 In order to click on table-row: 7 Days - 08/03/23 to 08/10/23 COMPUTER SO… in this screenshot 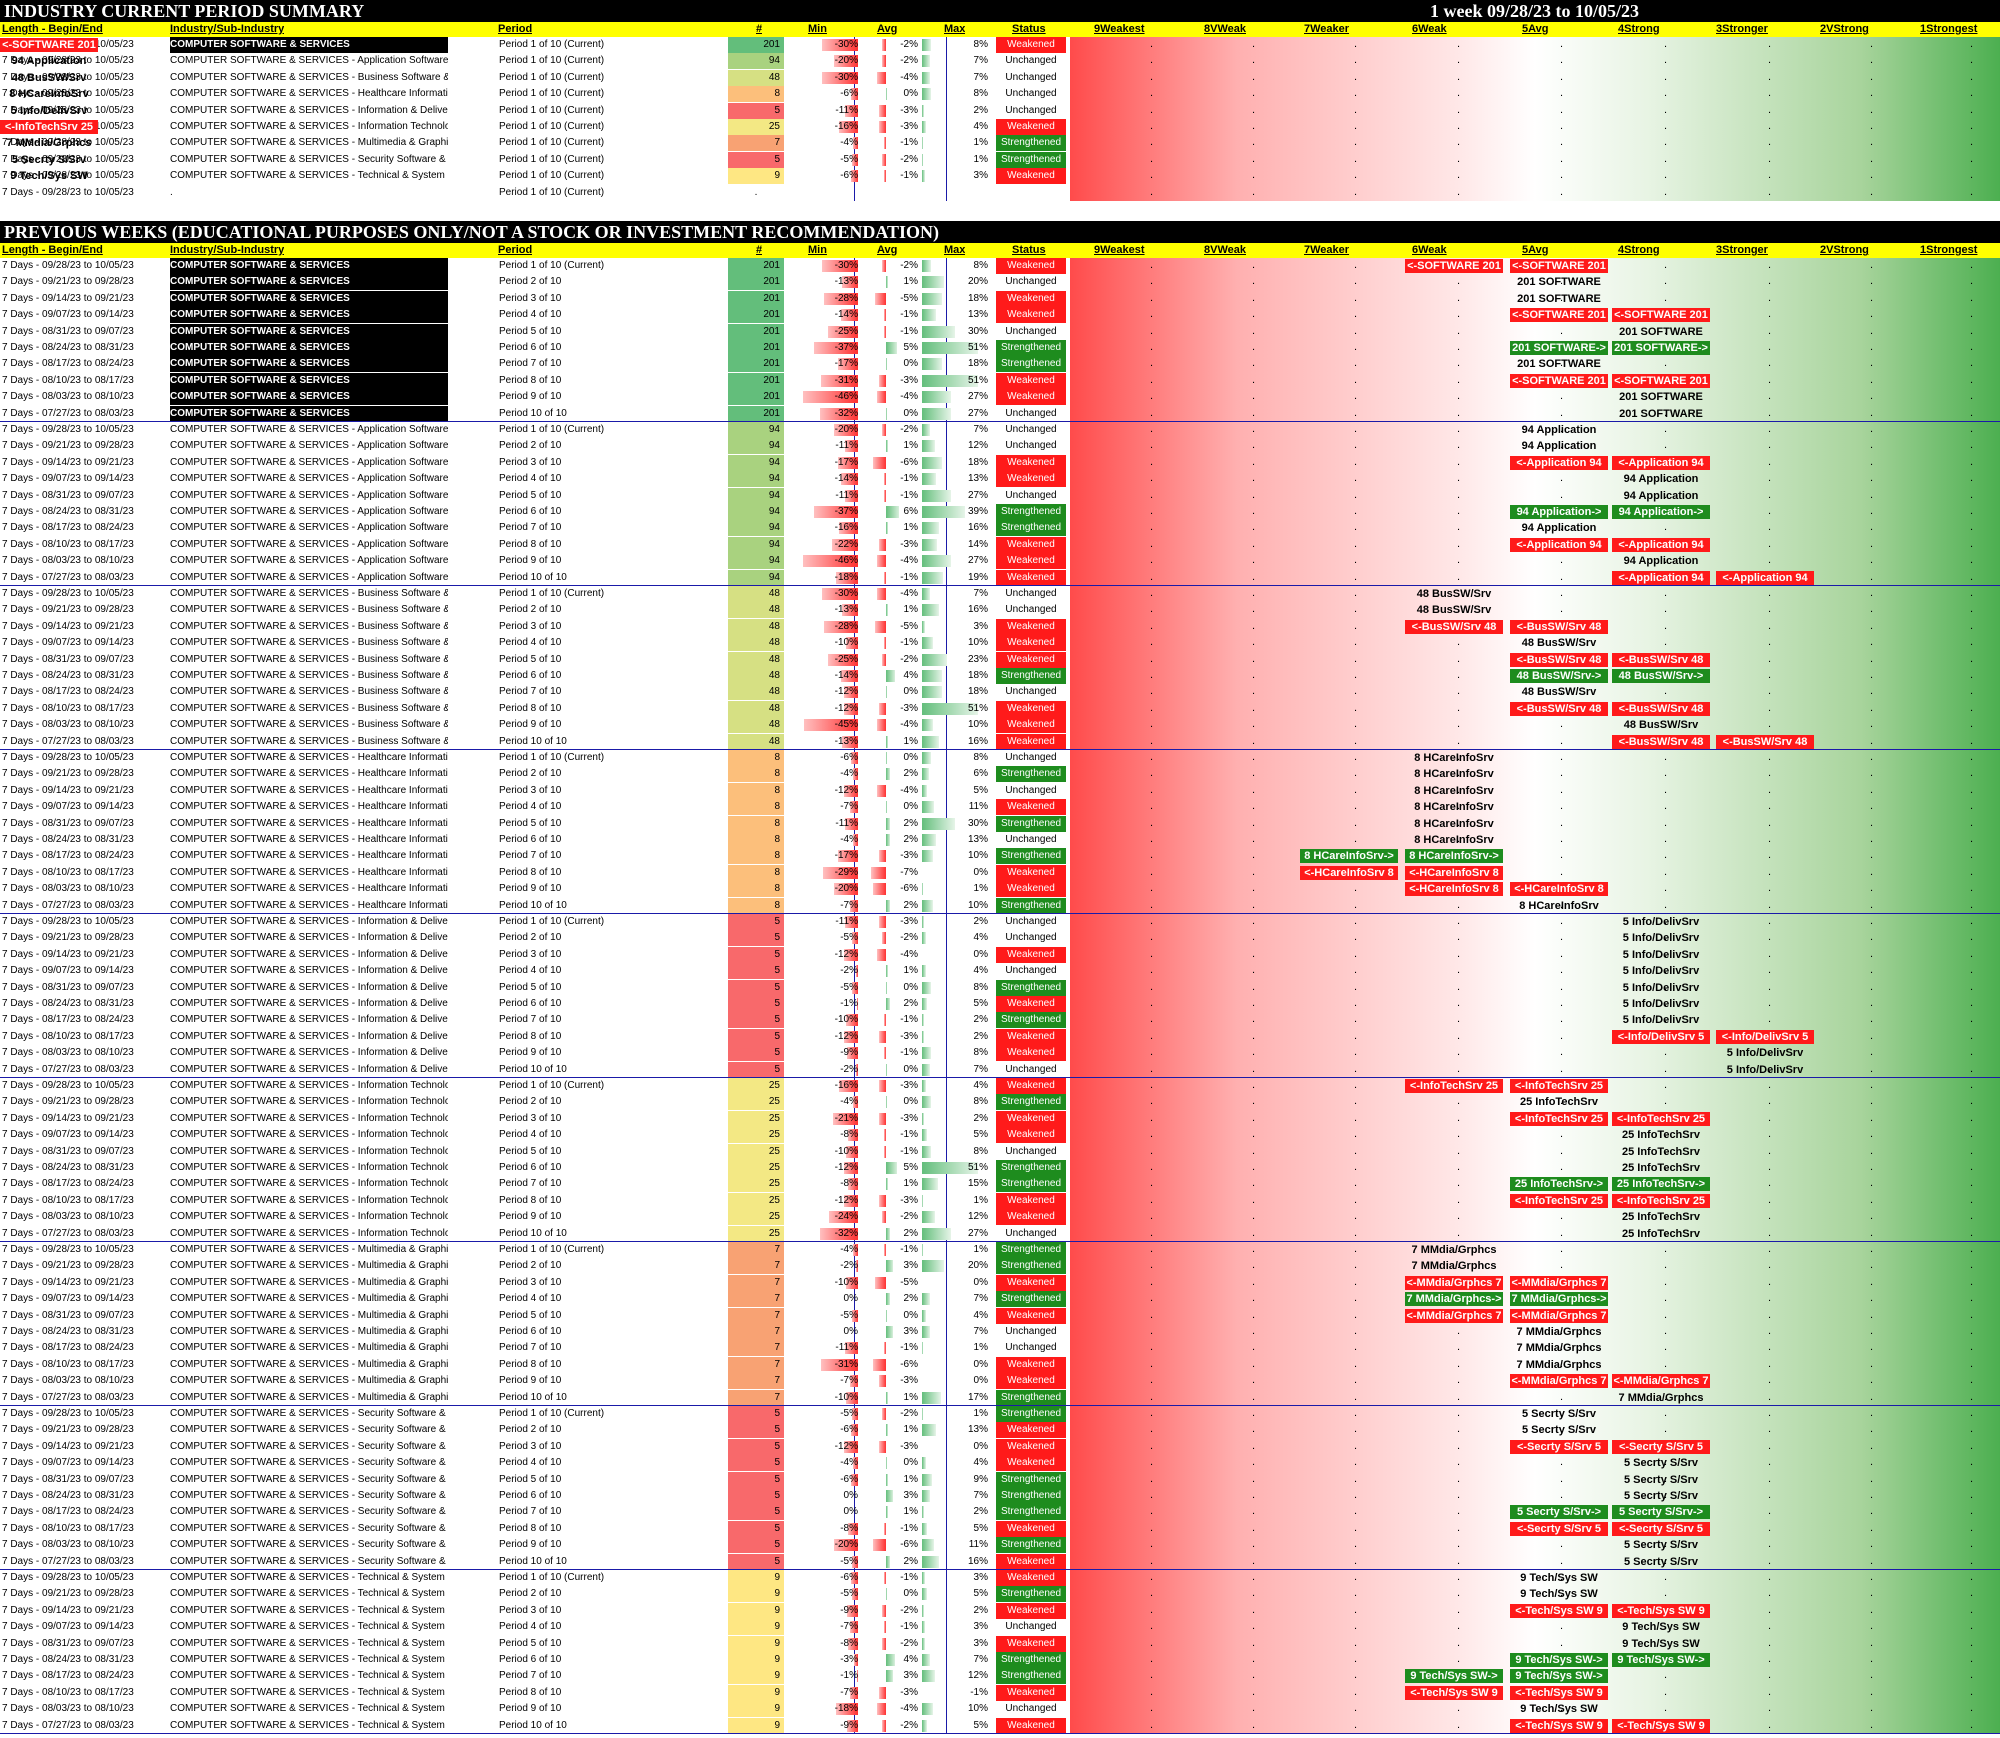, I will do `click(1000, 1381)`.